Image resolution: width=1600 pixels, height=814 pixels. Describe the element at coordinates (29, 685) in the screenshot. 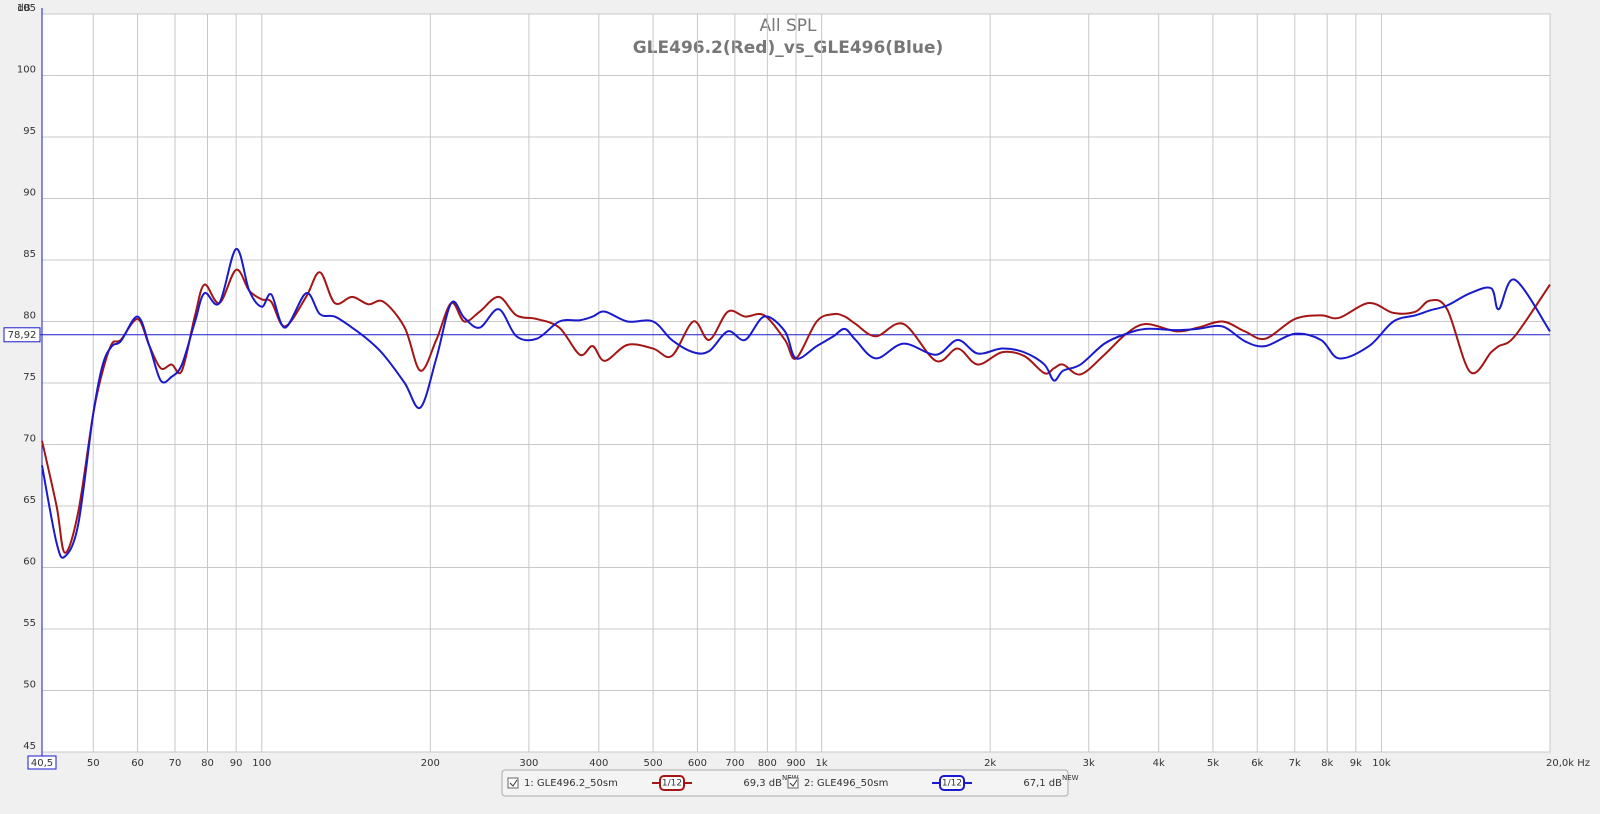

I see `y-tick-label: 50` at that location.